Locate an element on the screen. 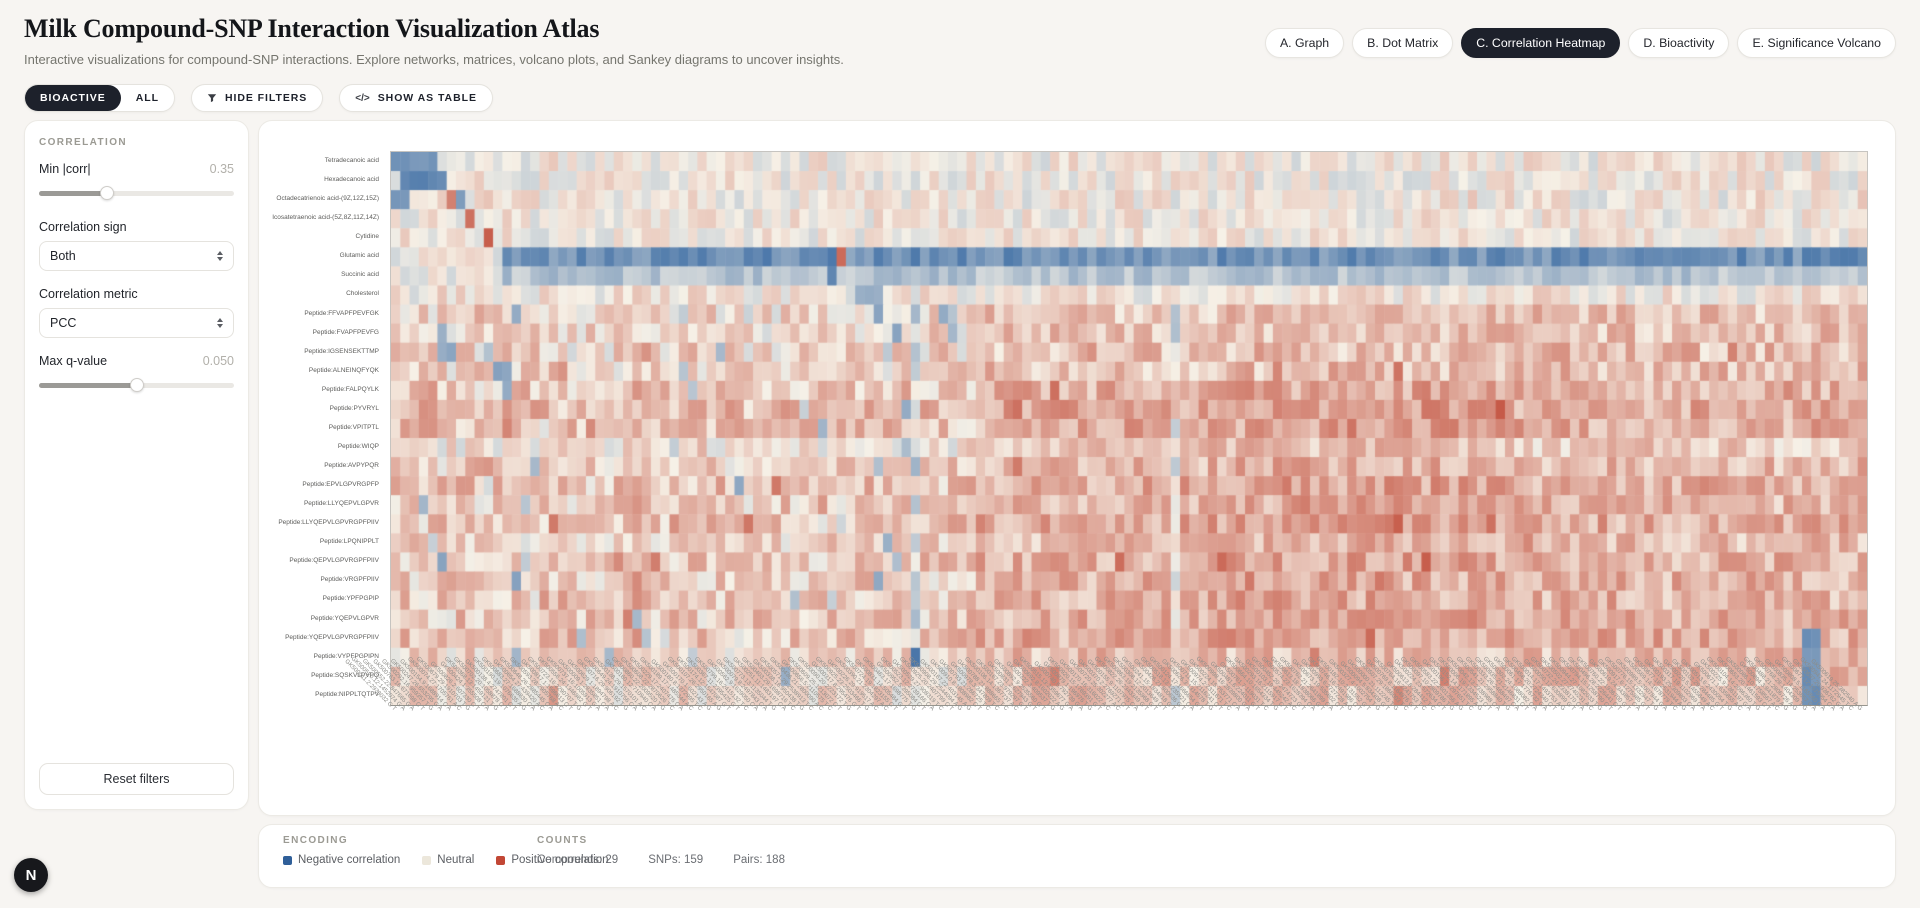 The height and width of the screenshot is (908, 1920). heatmap-row-label: Peptide:LPQNIPPLT is located at coordinates (349, 542).